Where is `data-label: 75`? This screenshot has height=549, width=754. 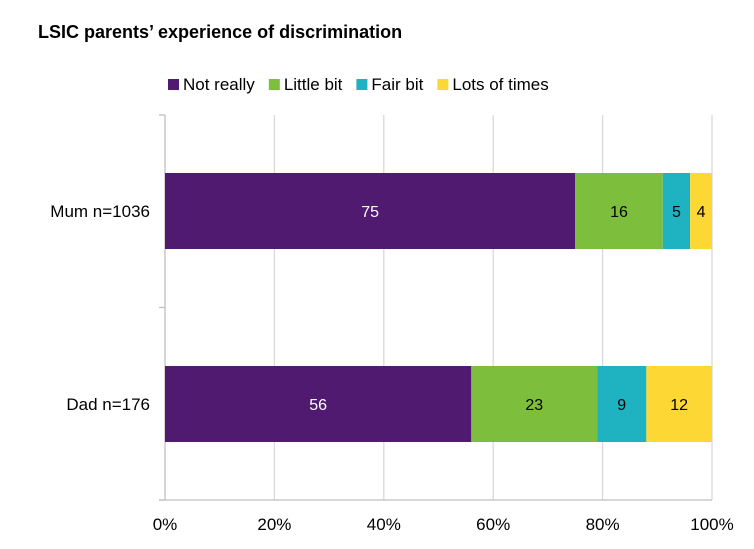 data-label: 75 is located at coordinates (370, 212).